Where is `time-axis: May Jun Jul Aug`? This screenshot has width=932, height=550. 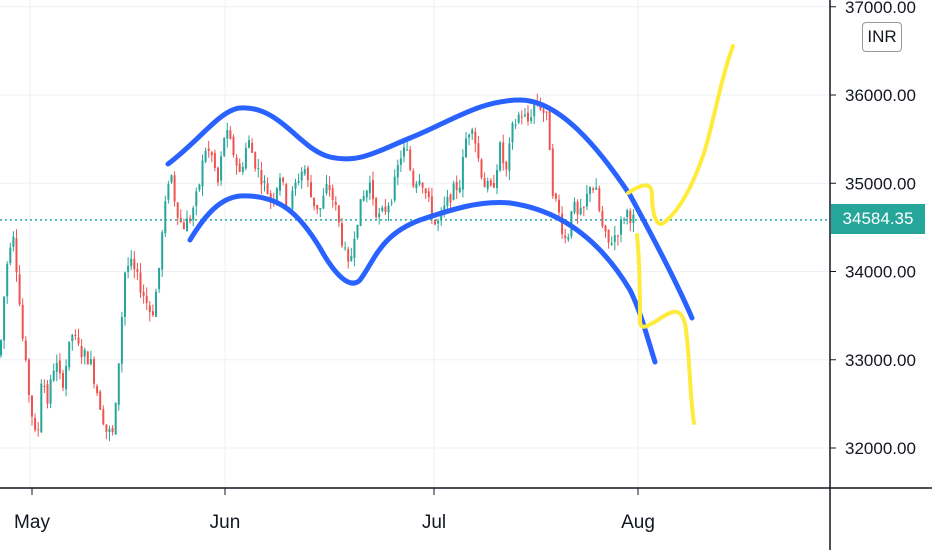
time-axis: May Jun Jul Aug is located at coordinates (334, 510).